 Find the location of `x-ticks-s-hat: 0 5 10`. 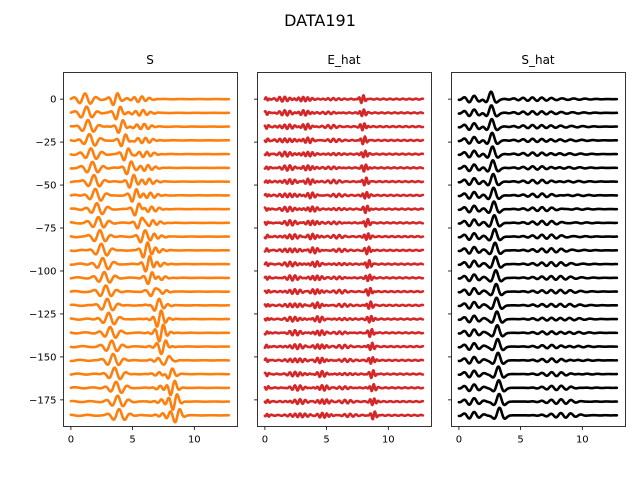

x-ticks-s-hat: 0 5 10 is located at coordinates (522, 436).